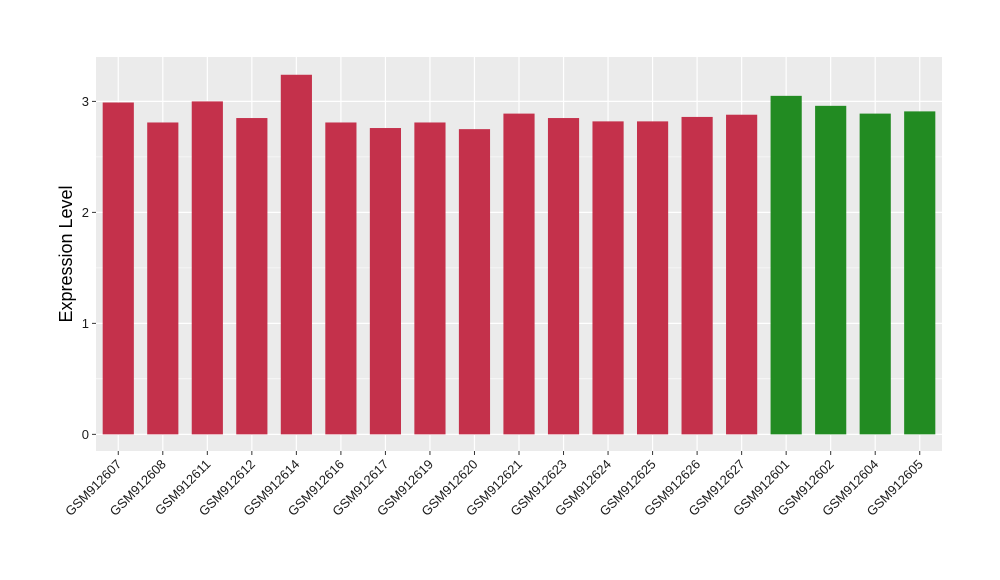  I want to click on bar-GSM912614, so click(296, 254).